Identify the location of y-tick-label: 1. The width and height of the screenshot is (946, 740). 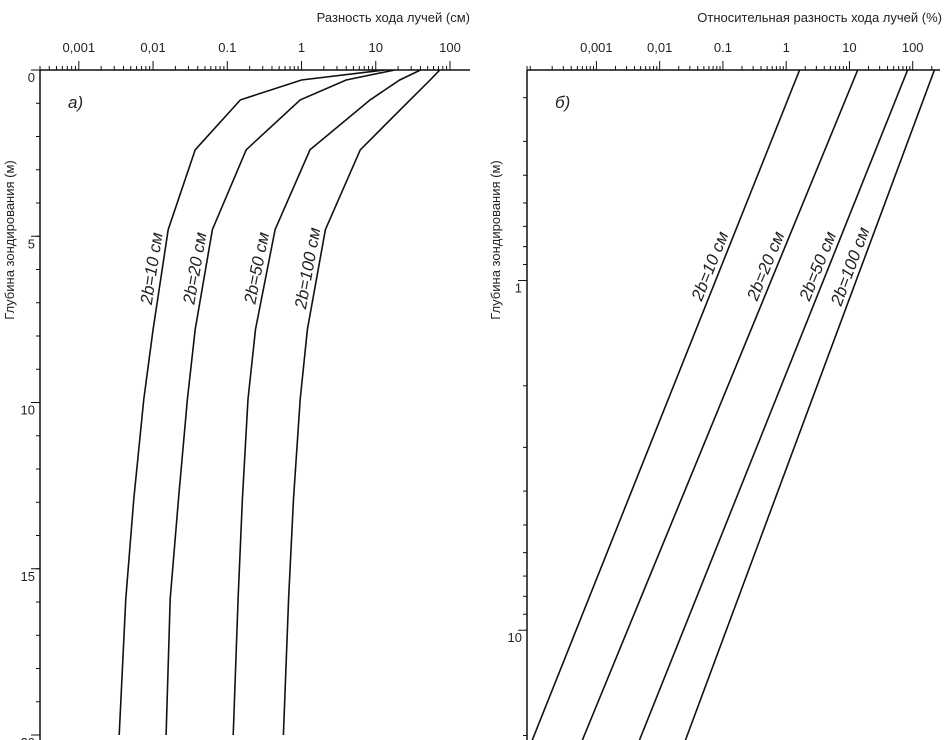
(518, 288).